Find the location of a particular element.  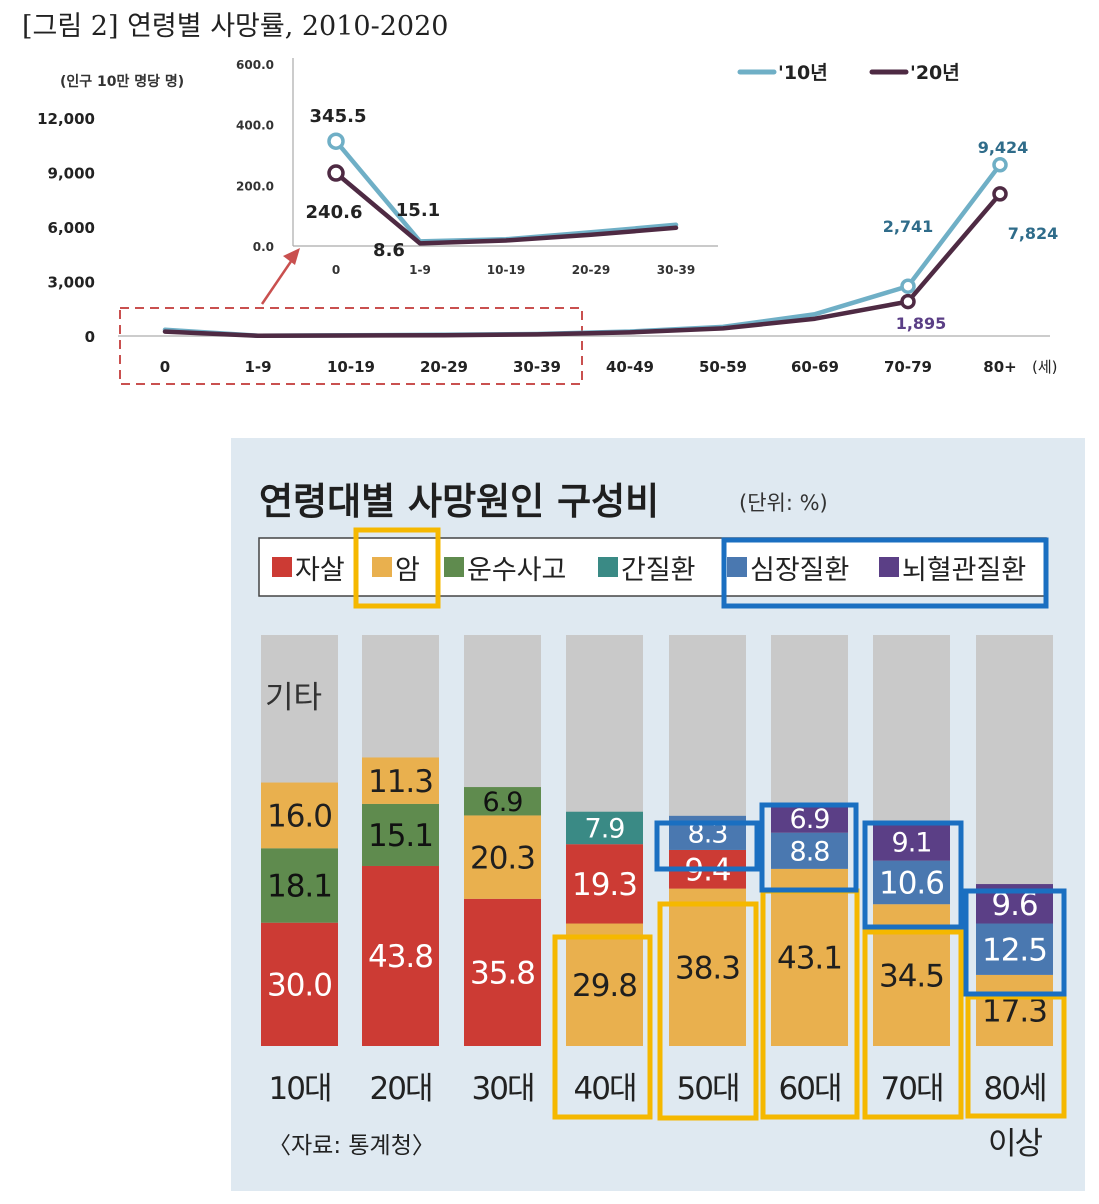

series-line-2010 is located at coordinates (582, 250).